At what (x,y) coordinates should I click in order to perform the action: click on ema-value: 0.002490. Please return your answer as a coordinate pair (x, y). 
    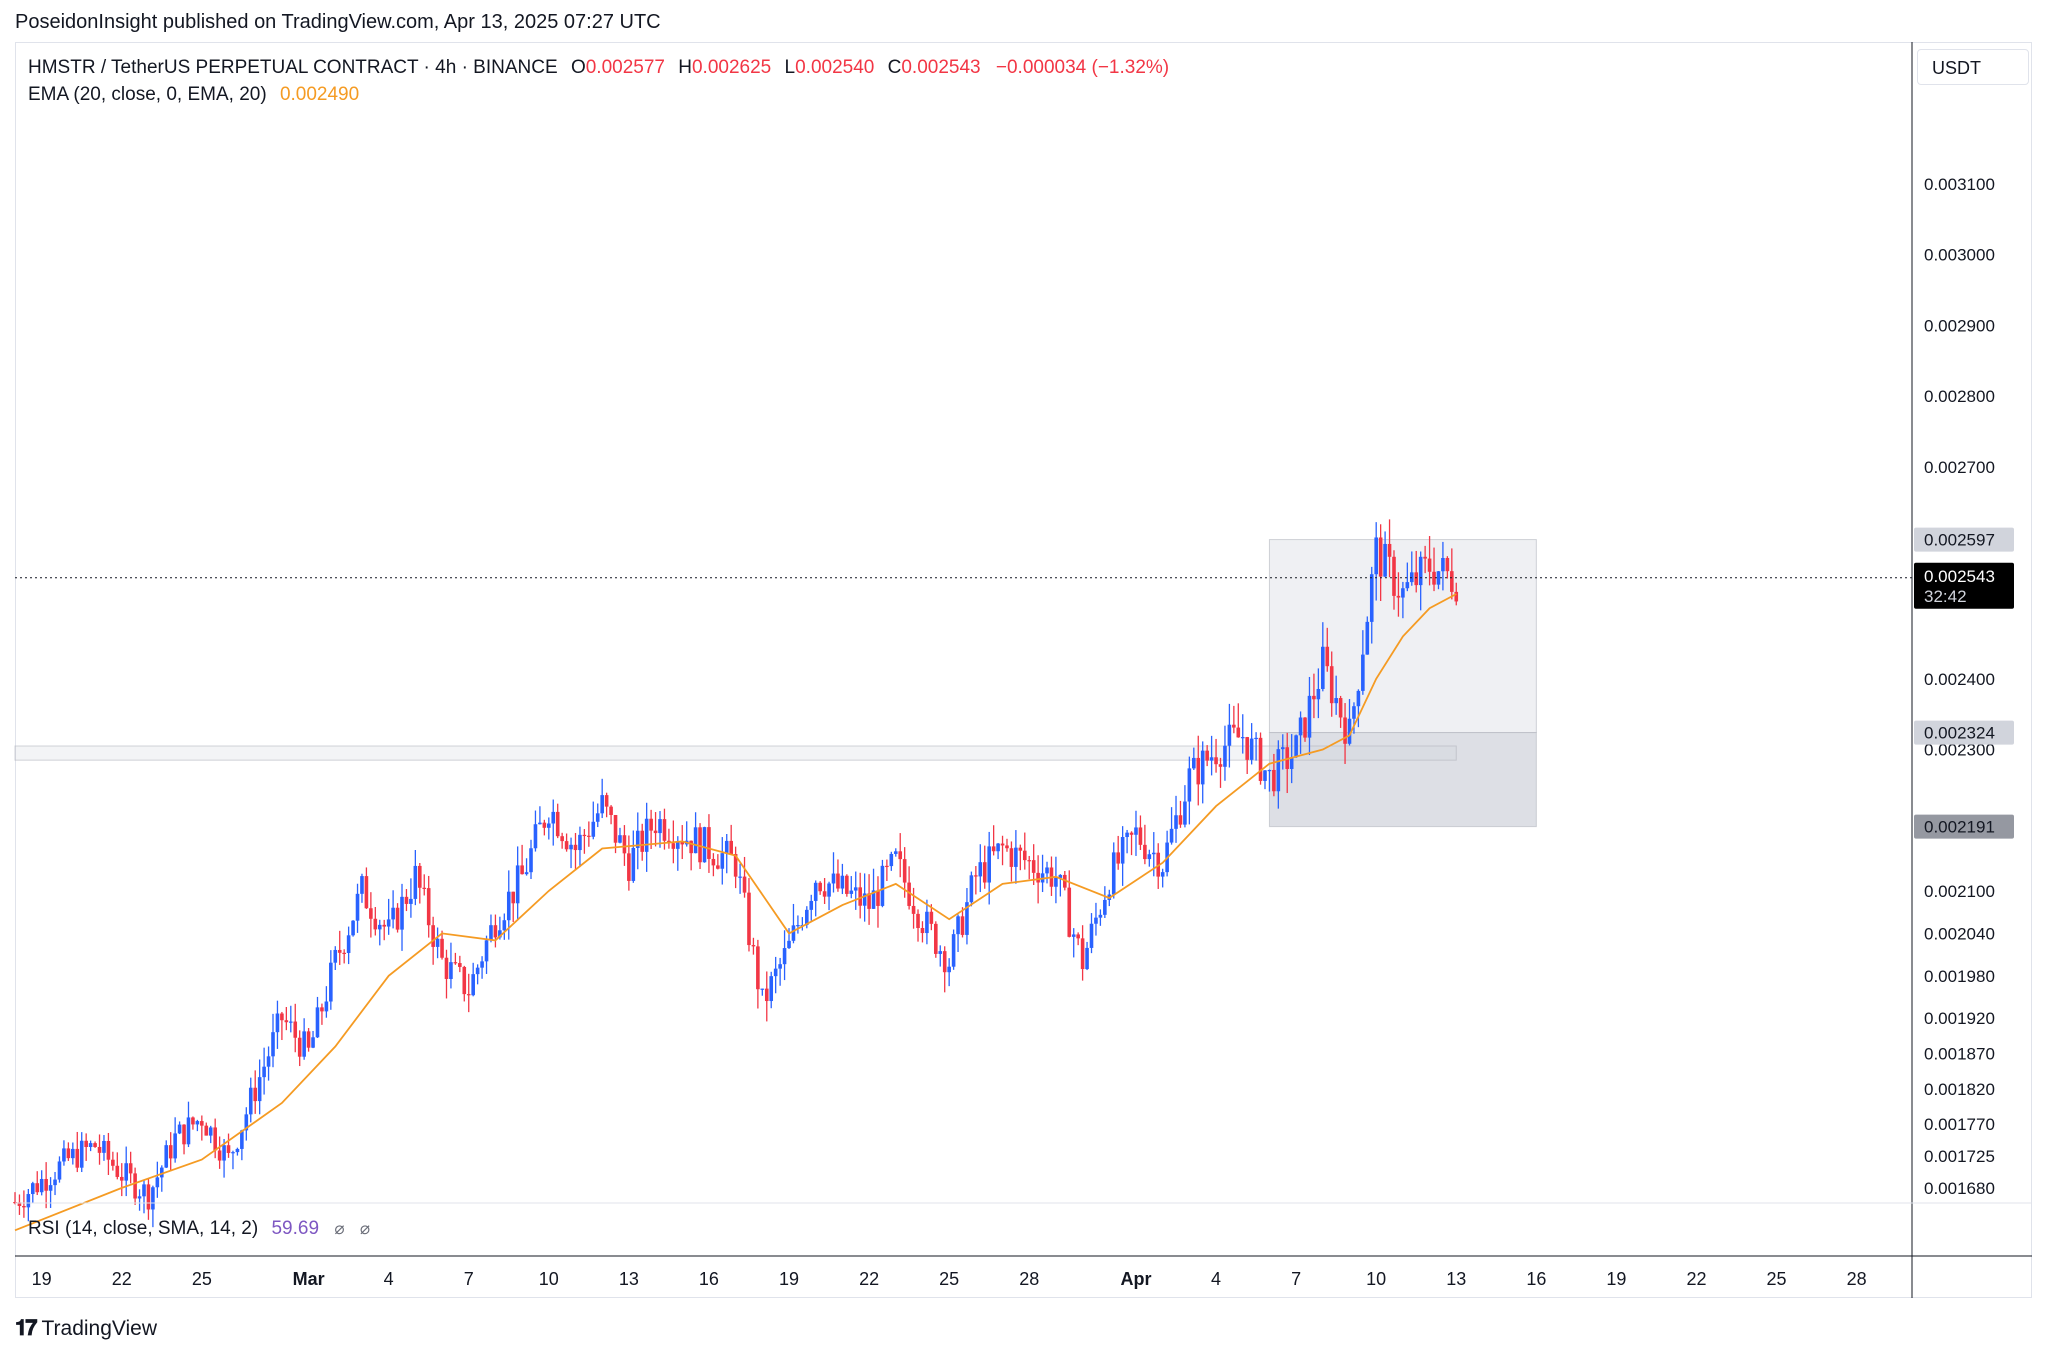
    Looking at the image, I should click on (319, 94).